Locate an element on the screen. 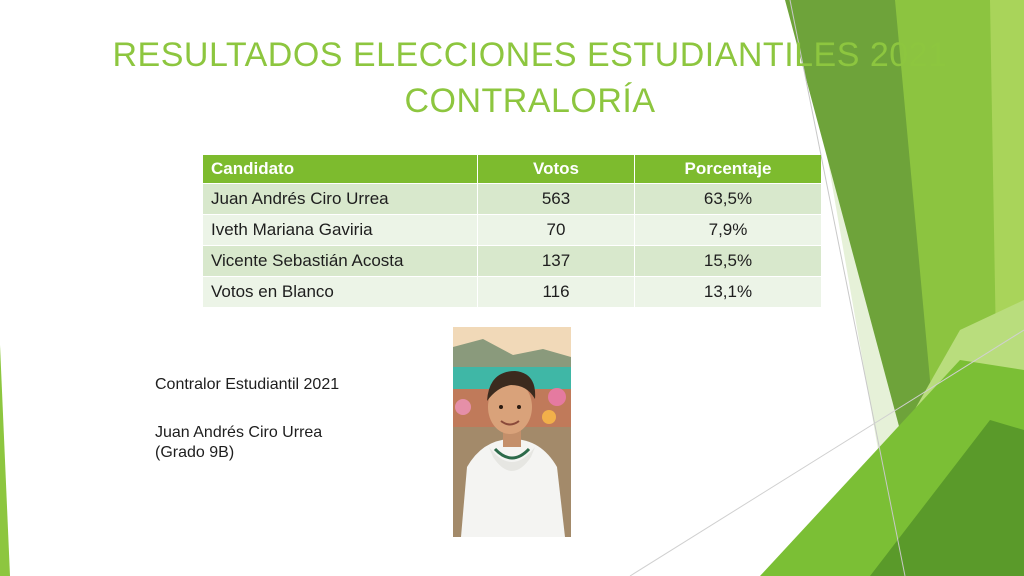 Image resolution: width=1024 pixels, height=576 pixels. votes-cell: 70 is located at coordinates (556, 230).